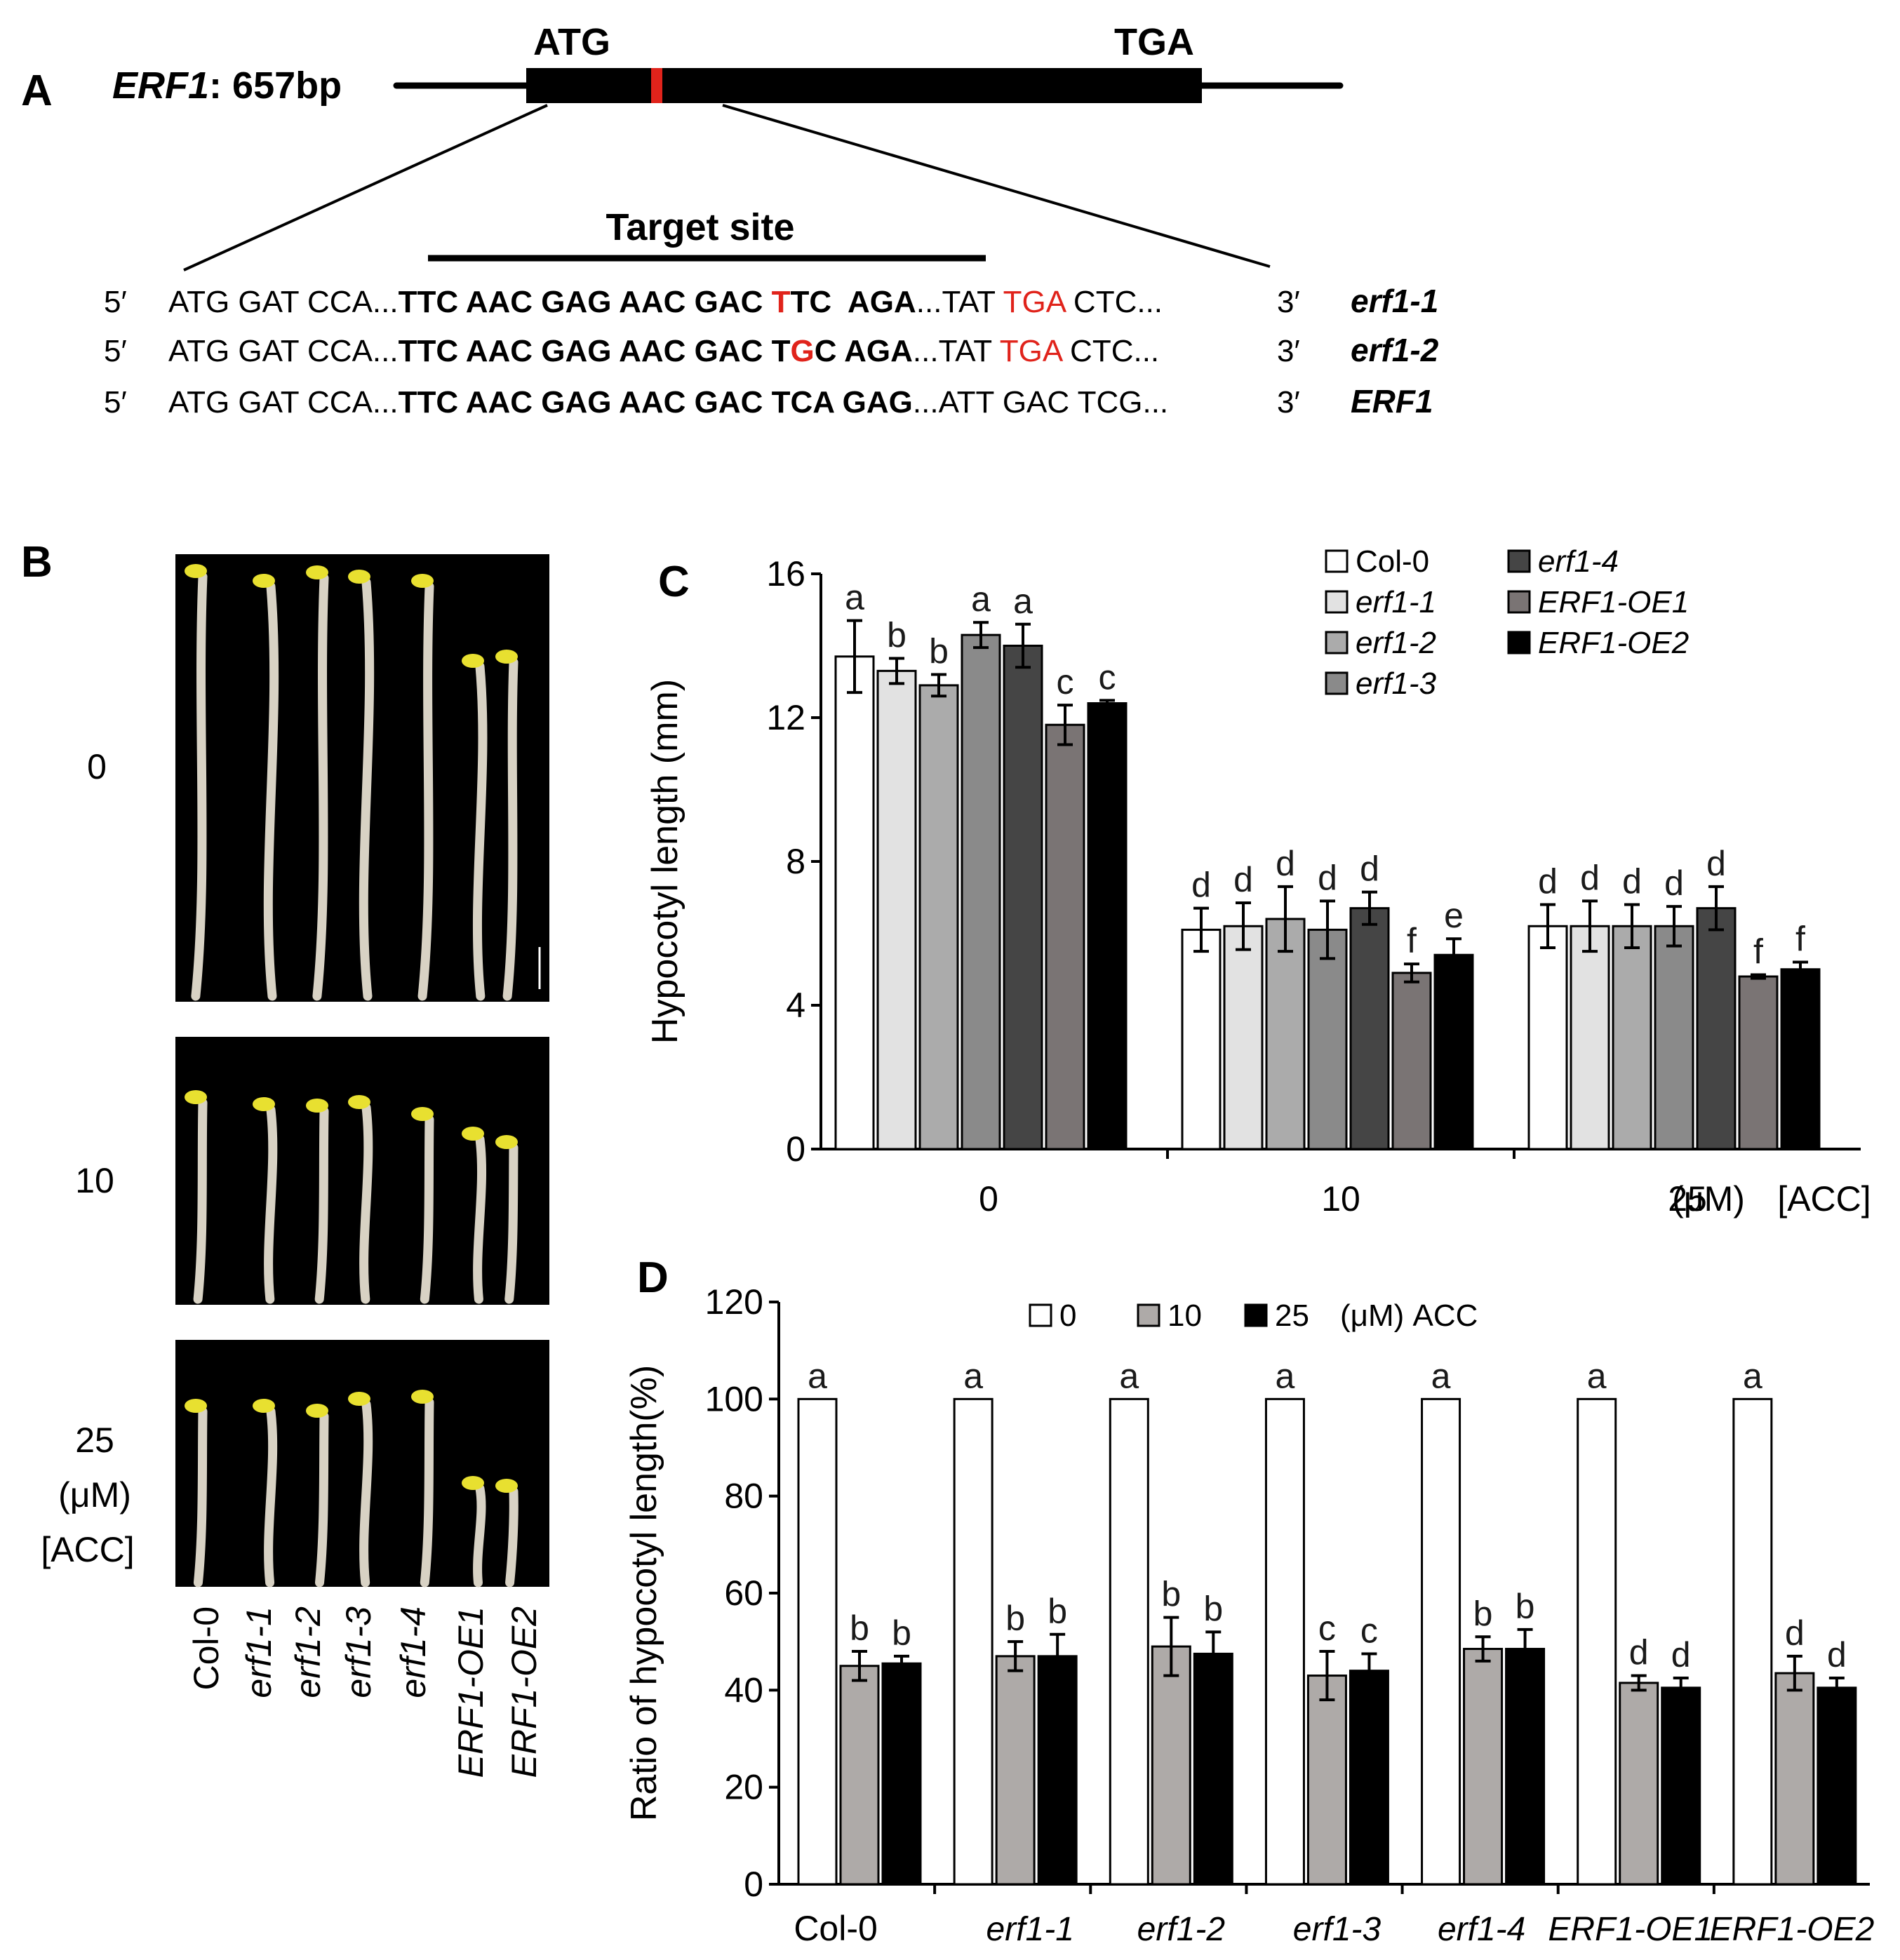 The height and width of the screenshot is (1960, 1900). I want to click on genotype-label-b: ERF1-OE2, so click(524, 1692).